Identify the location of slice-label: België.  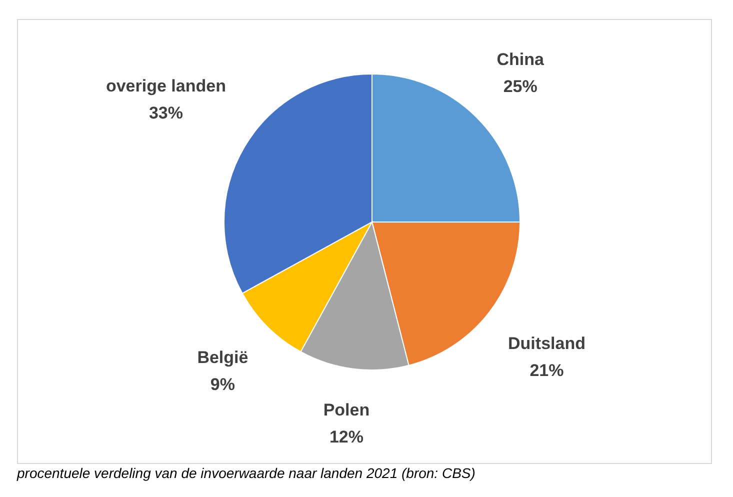
(222, 357).